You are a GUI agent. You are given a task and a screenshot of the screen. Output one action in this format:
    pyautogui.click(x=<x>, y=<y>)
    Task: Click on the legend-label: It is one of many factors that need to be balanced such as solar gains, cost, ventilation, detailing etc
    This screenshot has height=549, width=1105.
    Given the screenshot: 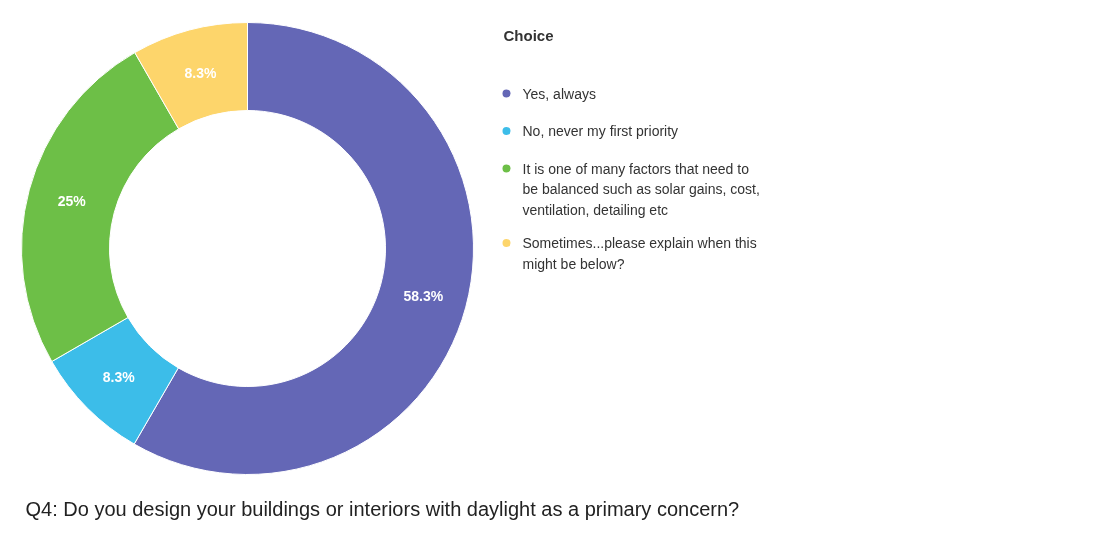 What is the action you would take?
    pyautogui.click(x=641, y=189)
    